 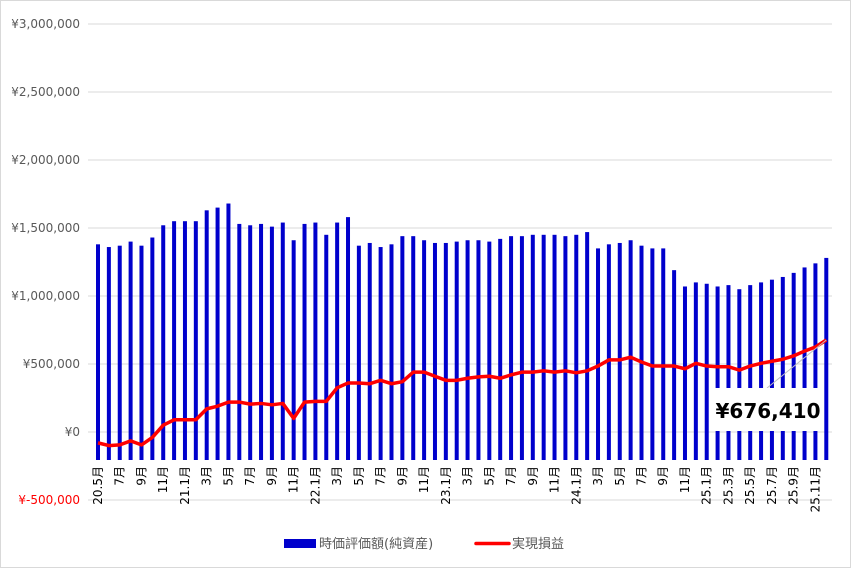 What do you see at coordinates (772, 485) in the screenshot?
I see `x-tick-label: 25.7月` at bounding box center [772, 485].